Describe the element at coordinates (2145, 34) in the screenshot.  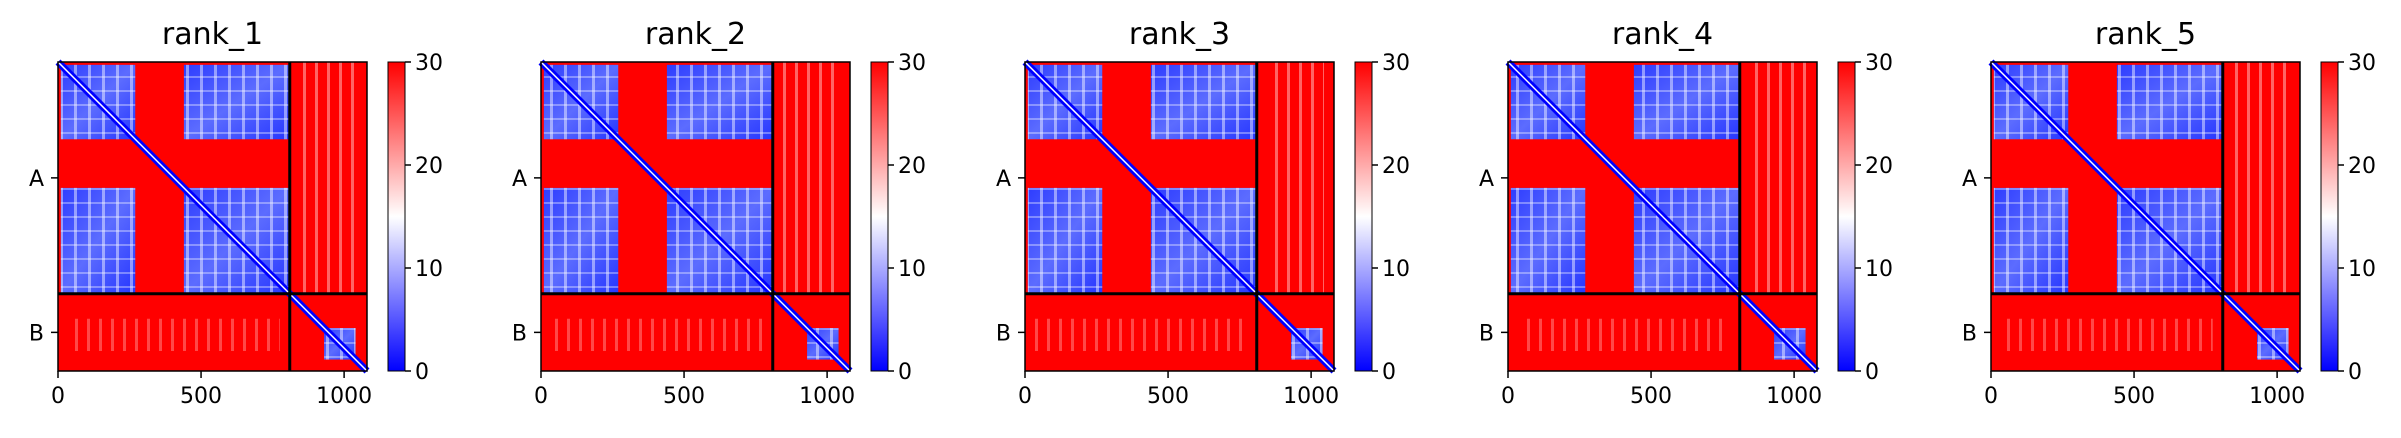
I see `panel-title: rank_5` at that location.